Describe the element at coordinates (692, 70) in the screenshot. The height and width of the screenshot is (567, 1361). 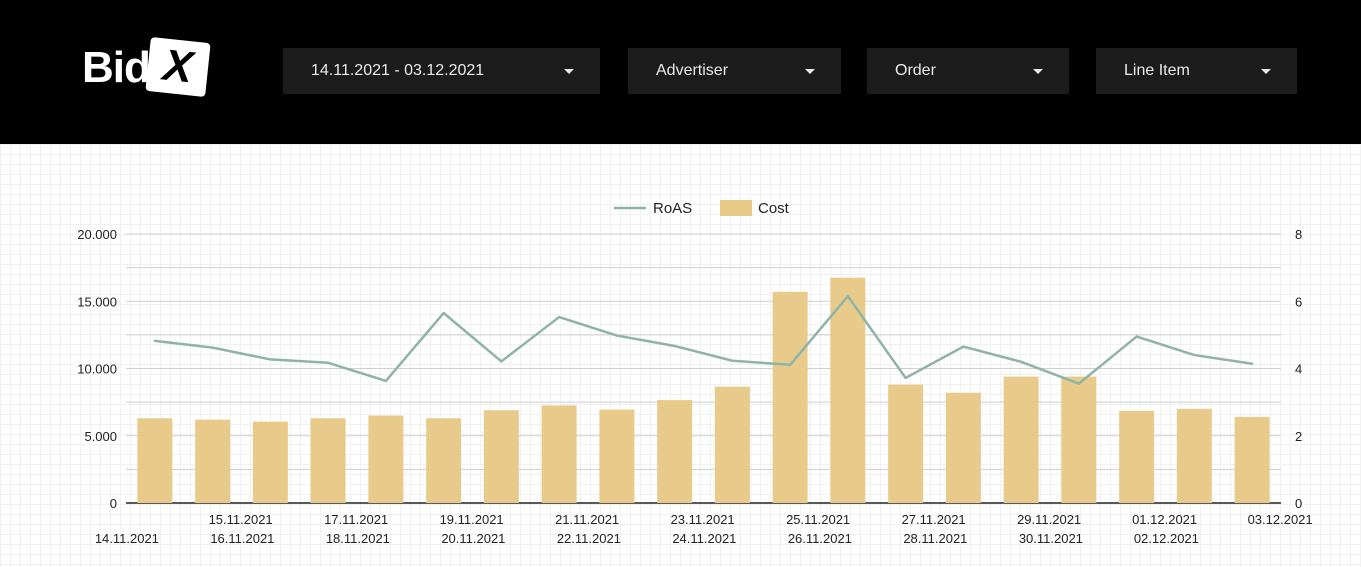
I see `advertiser-label: Advertiser` at that location.